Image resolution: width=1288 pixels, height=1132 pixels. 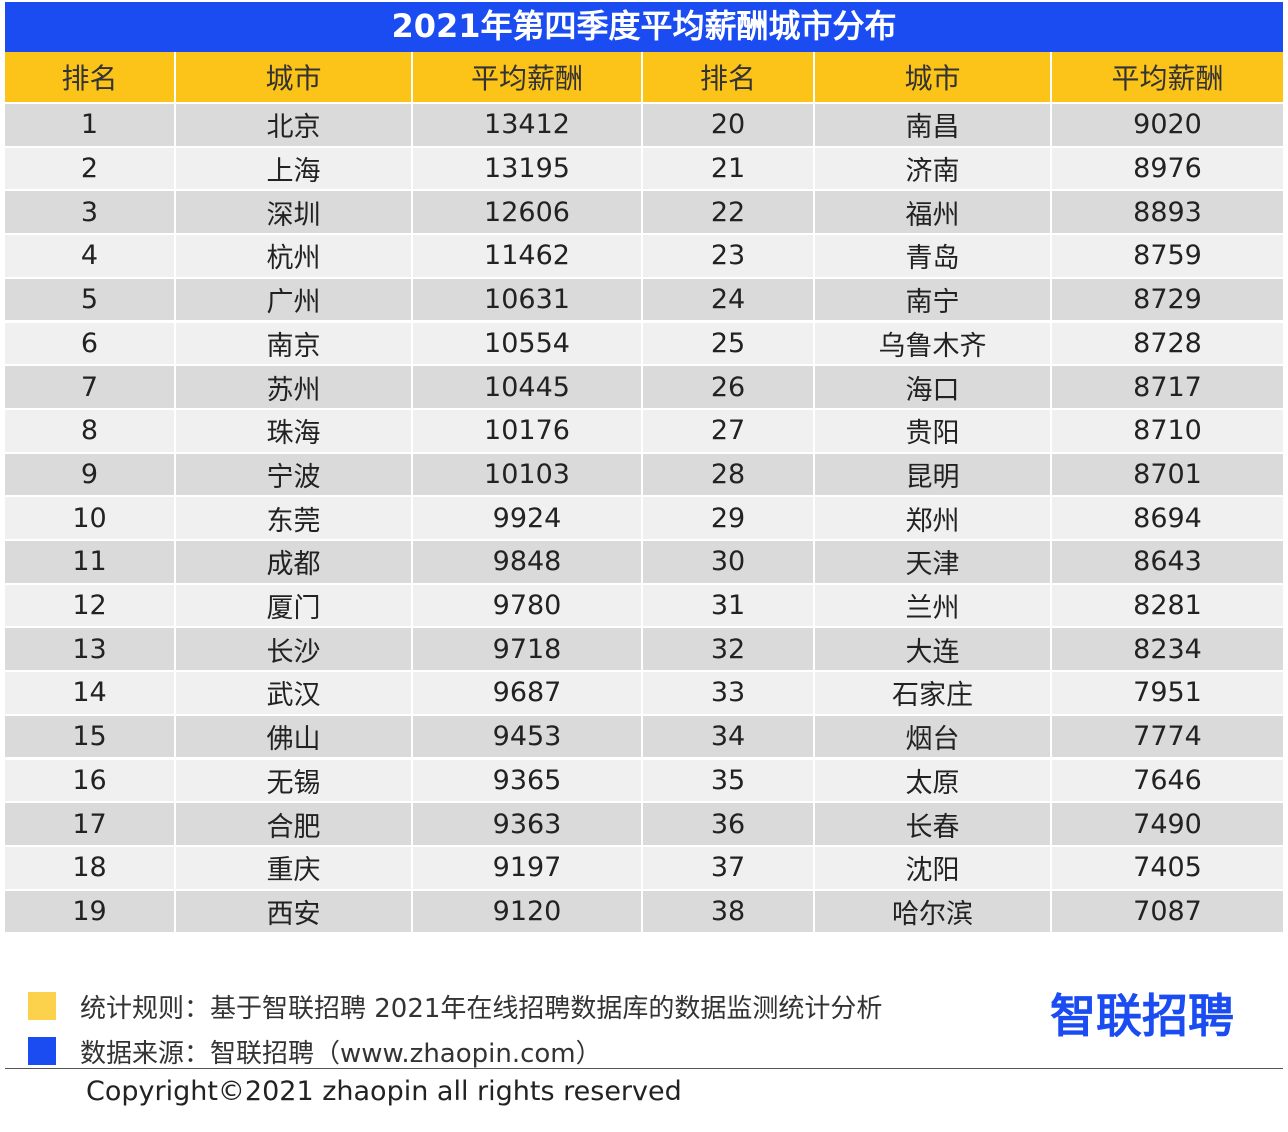 What do you see at coordinates (729, 169) in the screenshot?
I see `table-cell: 21` at bounding box center [729, 169].